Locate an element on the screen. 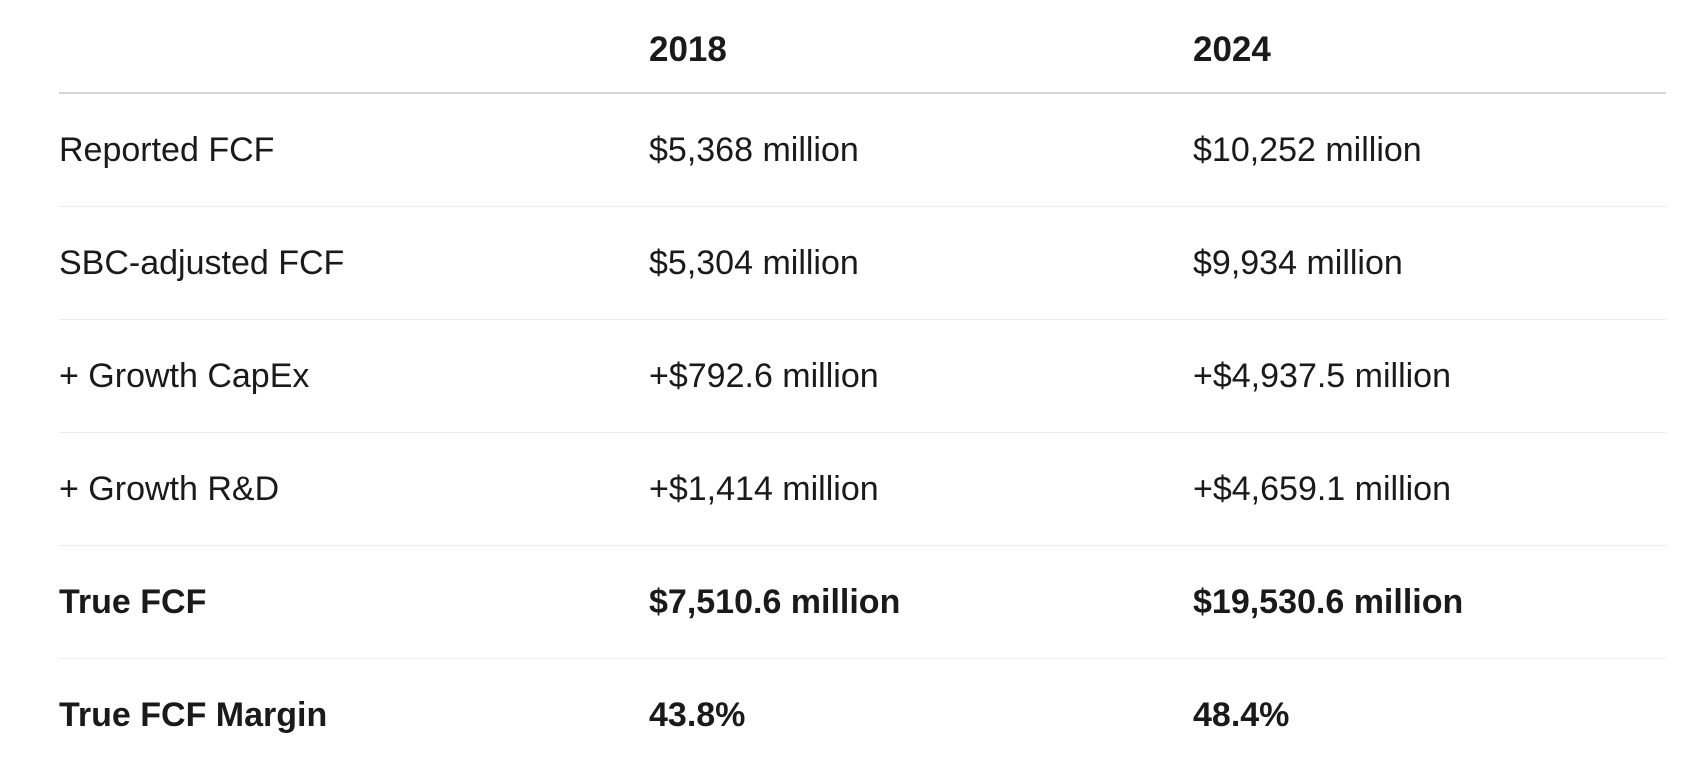 The image size is (1698, 776). table-header: 2018 2024 is located at coordinates (862, 47).